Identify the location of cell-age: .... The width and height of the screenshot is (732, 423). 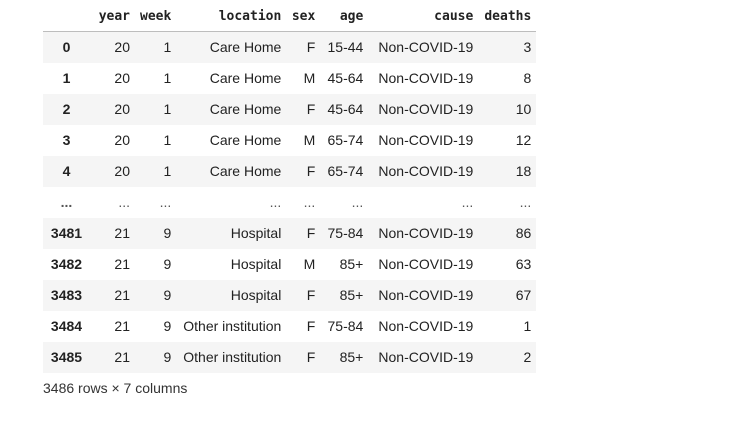
(357, 202).